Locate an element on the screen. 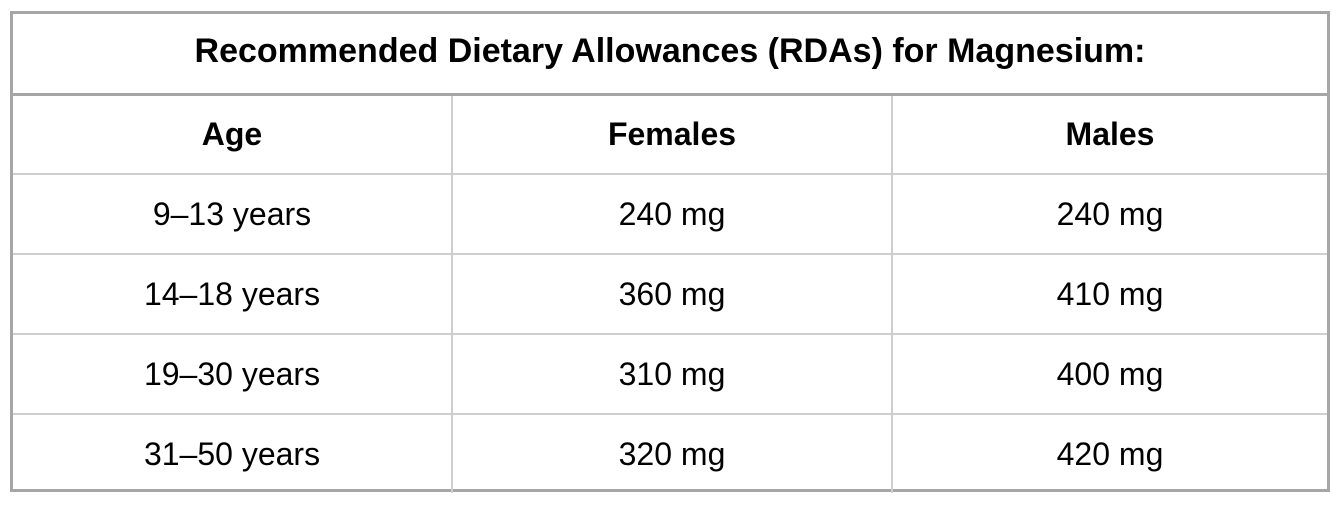  age-cell: 14–18 years is located at coordinates (233, 294).